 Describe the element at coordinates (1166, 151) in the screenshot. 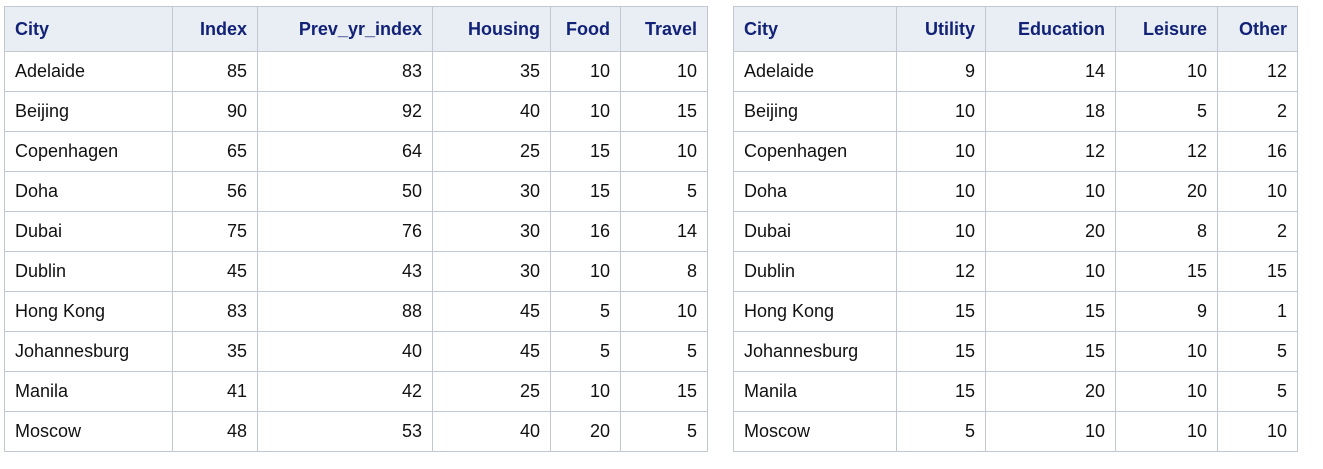

I see `cell-leisure: 12` at that location.